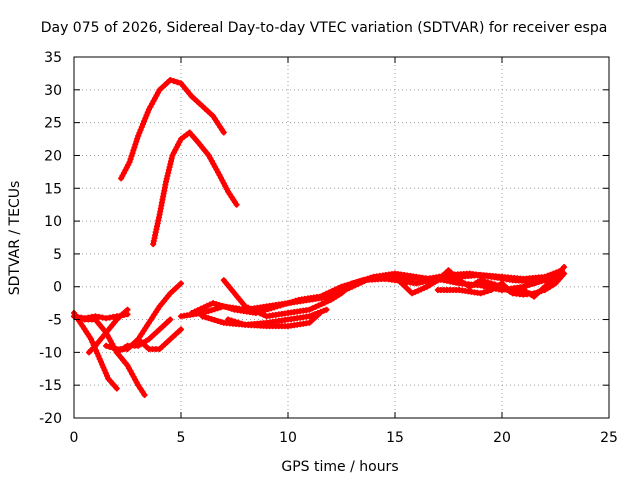 The height and width of the screenshot is (480, 640). I want to click on x-tick-label: 0, so click(74, 438).